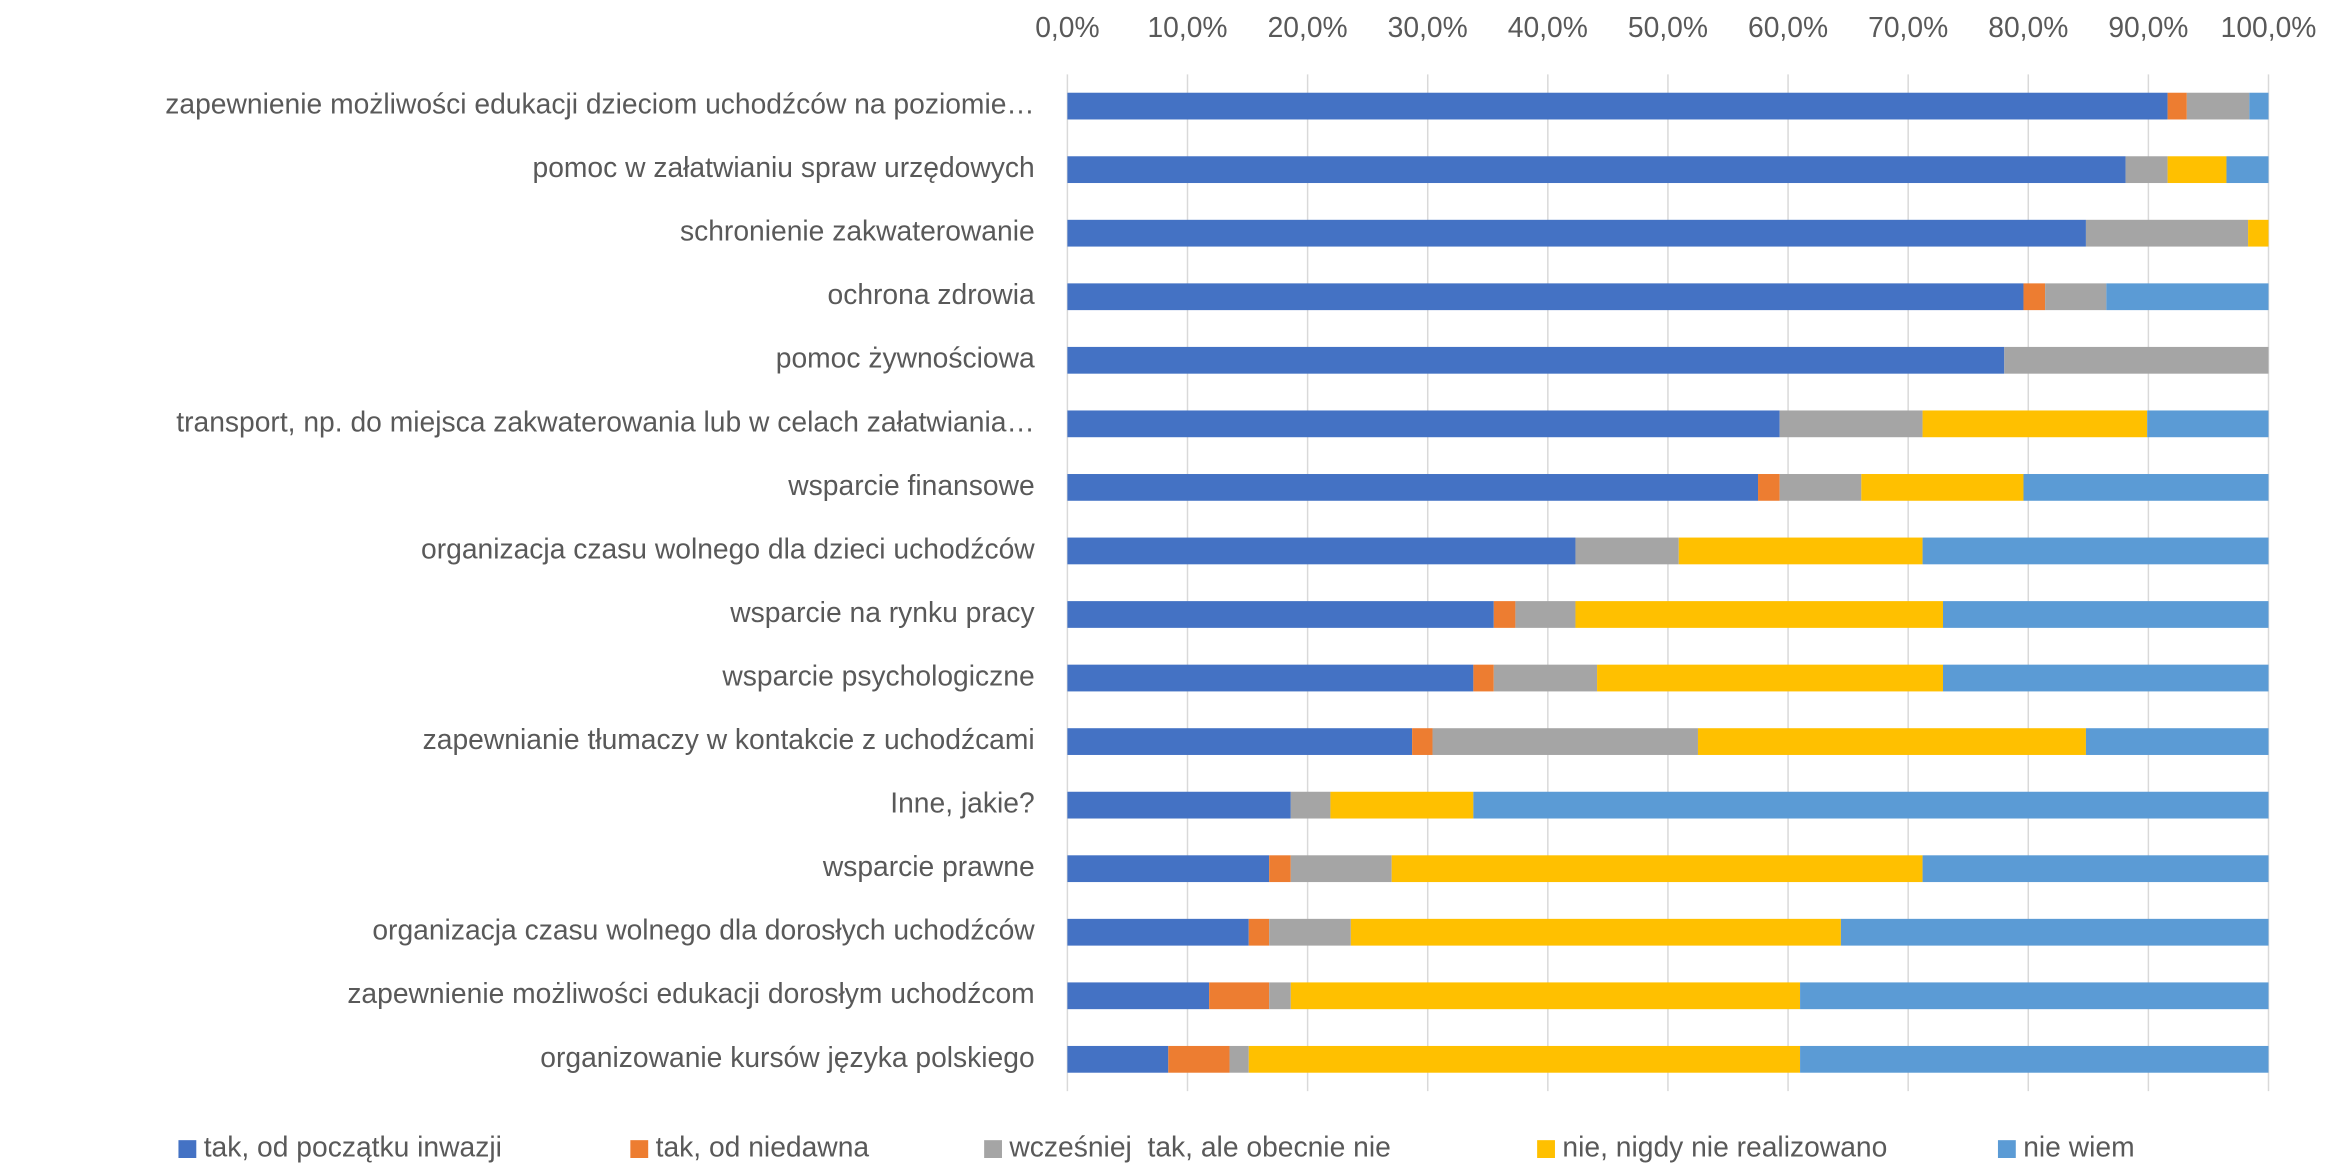  I want to click on legend-label: nie wiem, so click(2078, 1147).